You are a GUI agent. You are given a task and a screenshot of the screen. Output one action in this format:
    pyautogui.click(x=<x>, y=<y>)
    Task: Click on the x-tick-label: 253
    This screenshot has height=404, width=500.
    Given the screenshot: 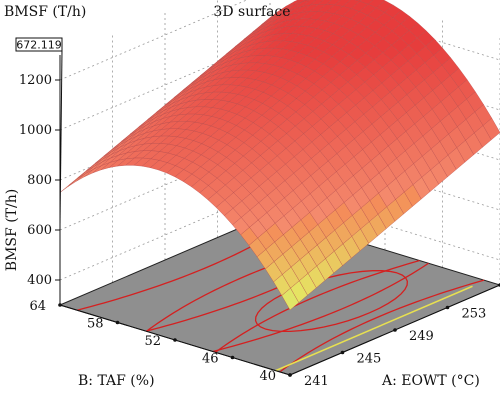 What is the action you would take?
    pyautogui.click(x=474, y=314)
    